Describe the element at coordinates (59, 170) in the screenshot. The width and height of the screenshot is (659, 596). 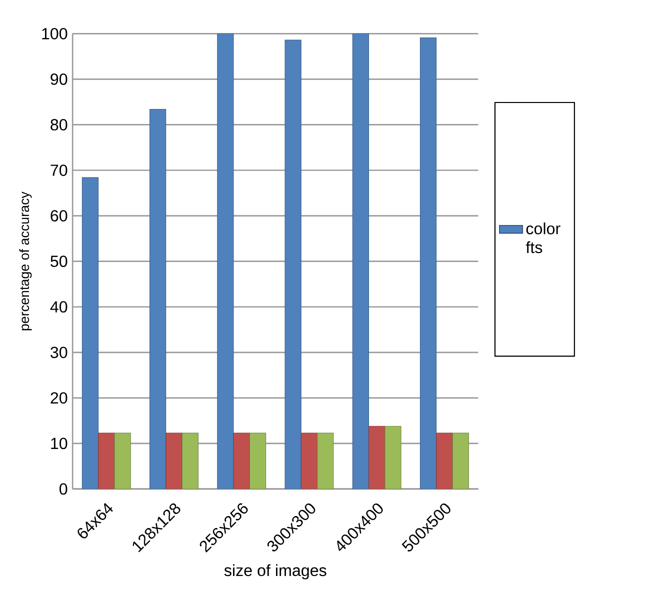
I see `y-tick-label: 70` at that location.